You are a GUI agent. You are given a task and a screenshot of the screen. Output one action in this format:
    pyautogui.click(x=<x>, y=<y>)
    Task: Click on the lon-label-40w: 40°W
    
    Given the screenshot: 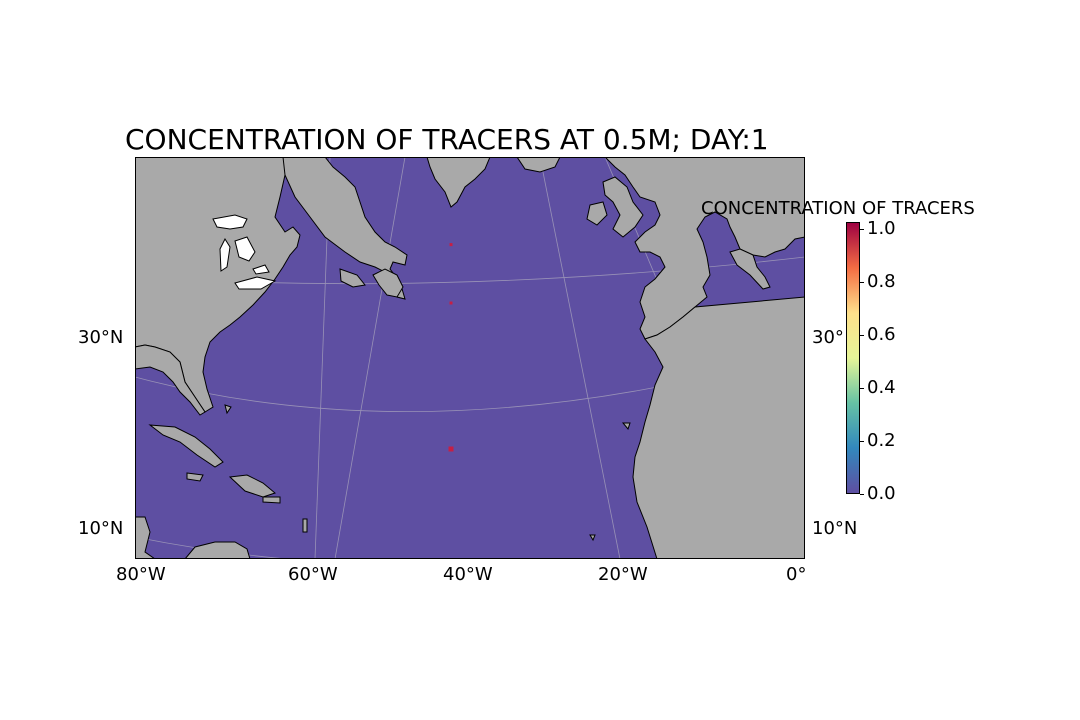 What is the action you would take?
    pyautogui.click(x=468, y=574)
    